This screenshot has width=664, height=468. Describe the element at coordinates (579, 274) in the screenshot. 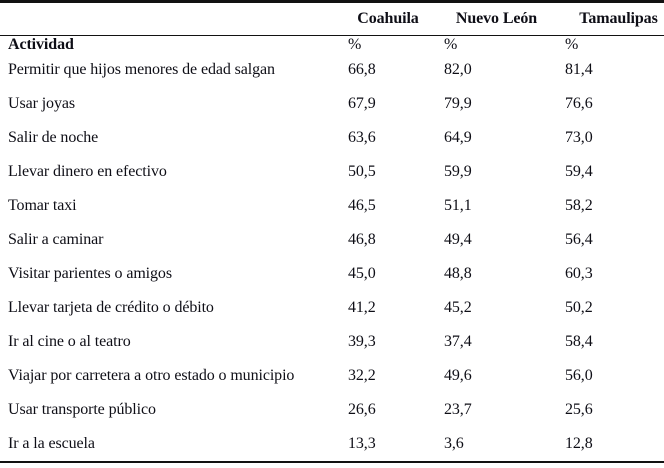

I see `value-cell: 60,3` at that location.